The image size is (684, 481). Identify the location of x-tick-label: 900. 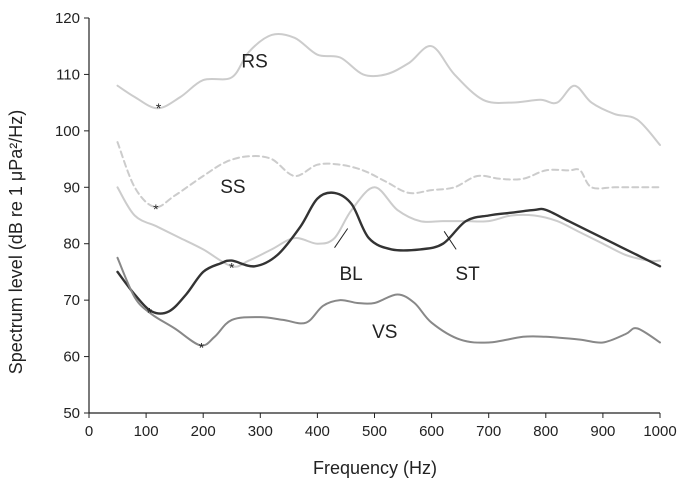
(602, 431).